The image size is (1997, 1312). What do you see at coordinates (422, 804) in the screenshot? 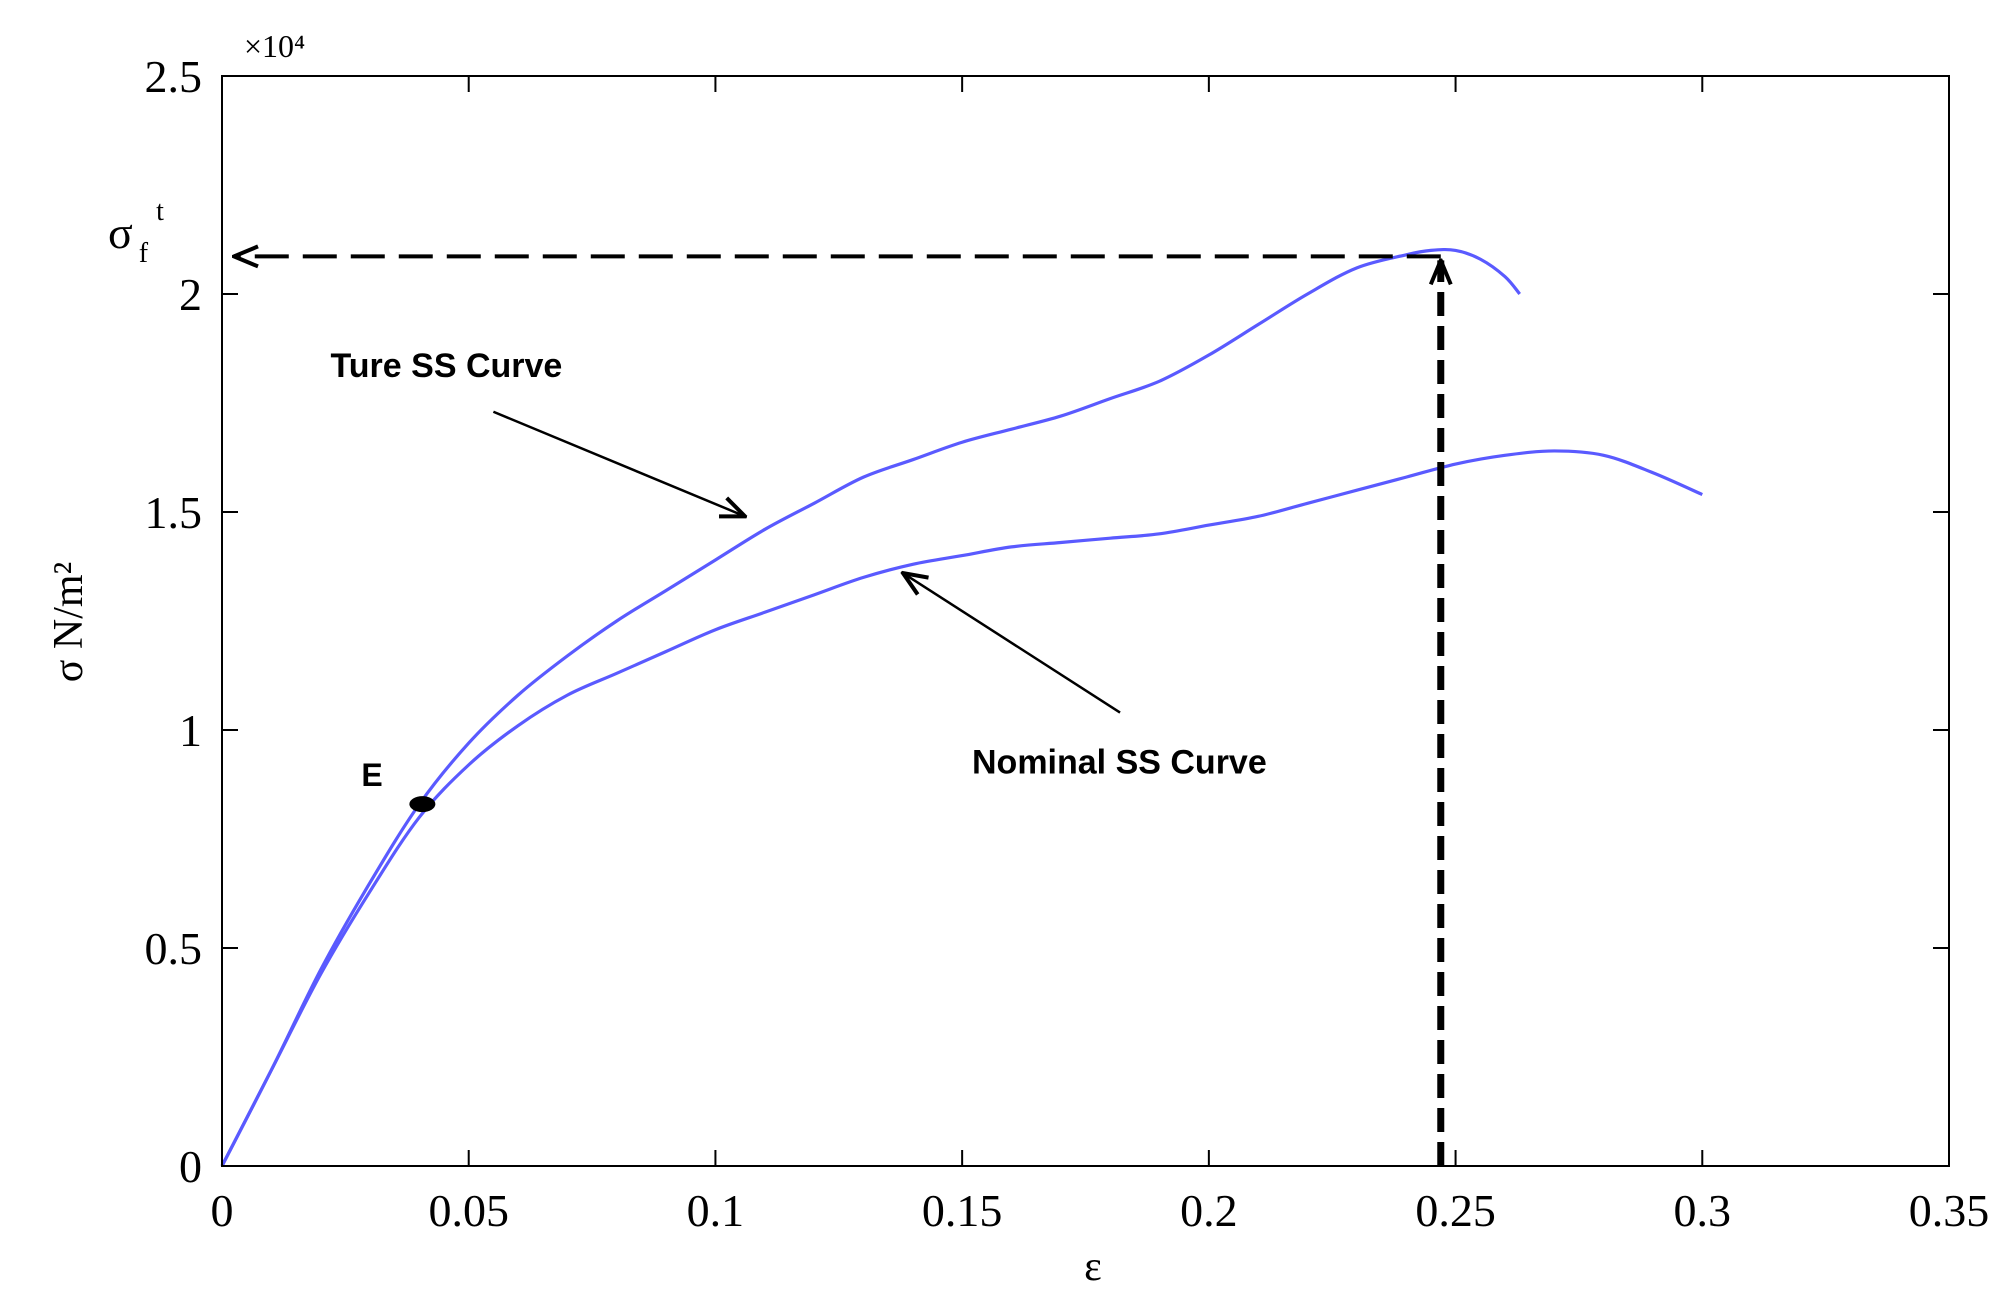
I see `marker-e-point` at bounding box center [422, 804].